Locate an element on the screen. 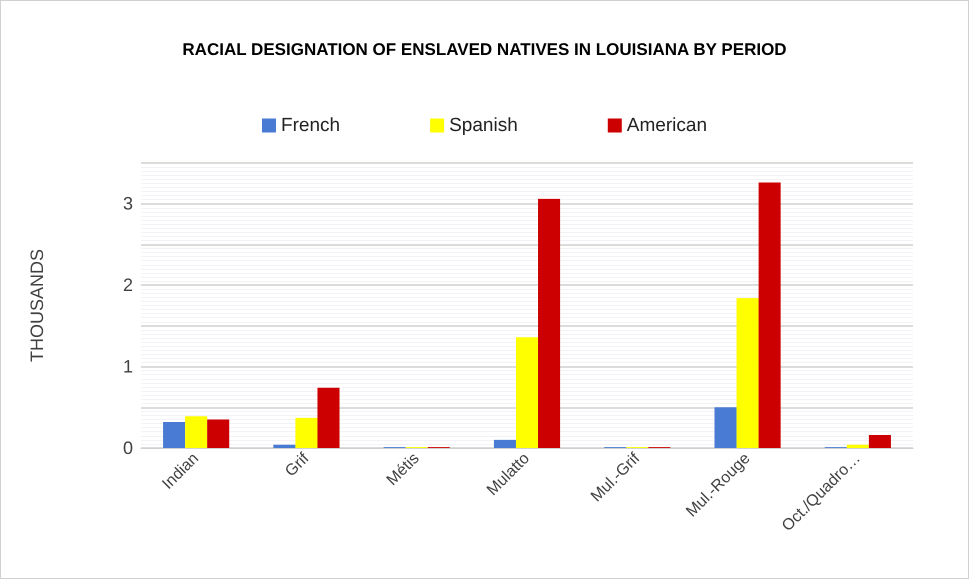 This screenshot has width=969, height=579. legend-label: American is located at coordinates (667, 125).